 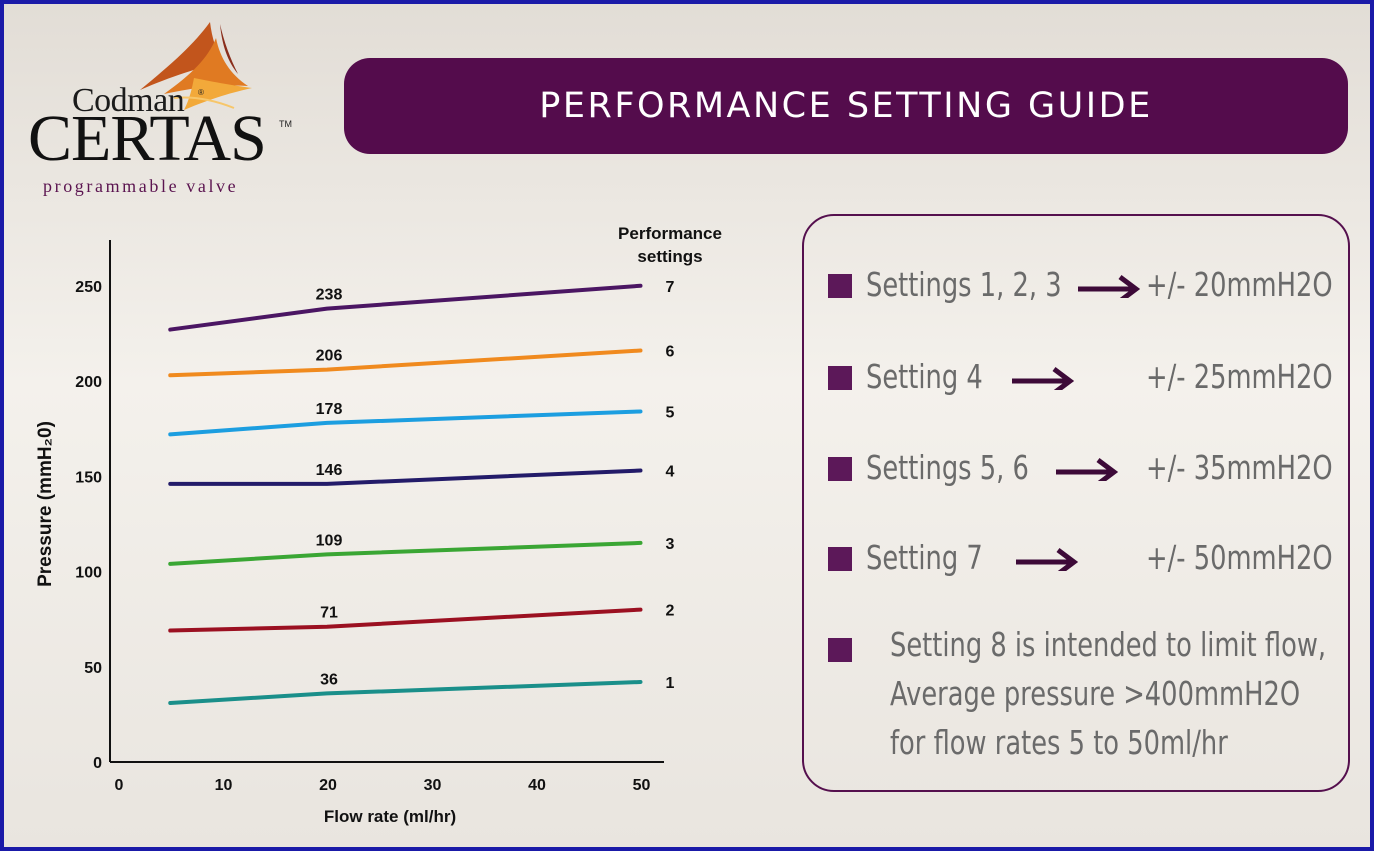 What do you see at coordinates (329, 540) in the screenshot?
I see `data-label: 109` at bounding box center [329, 540].